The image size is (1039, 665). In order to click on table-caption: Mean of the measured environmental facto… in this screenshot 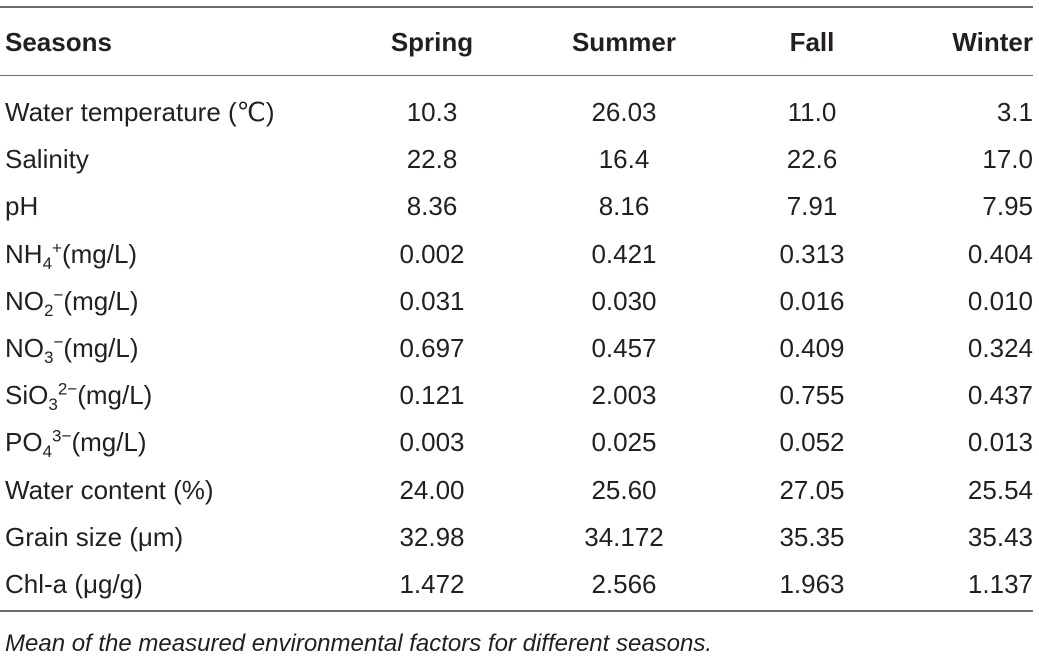, I will do `click(359, 643)`.